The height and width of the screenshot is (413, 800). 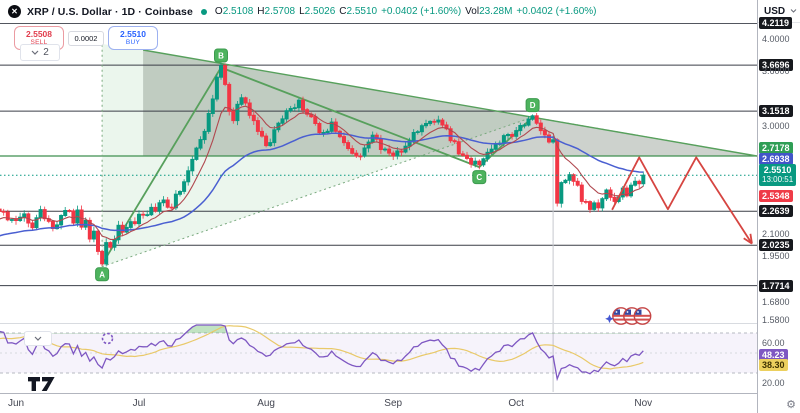 I want to click on axis-price-label: 2.0235, so click(x=776, y=245).